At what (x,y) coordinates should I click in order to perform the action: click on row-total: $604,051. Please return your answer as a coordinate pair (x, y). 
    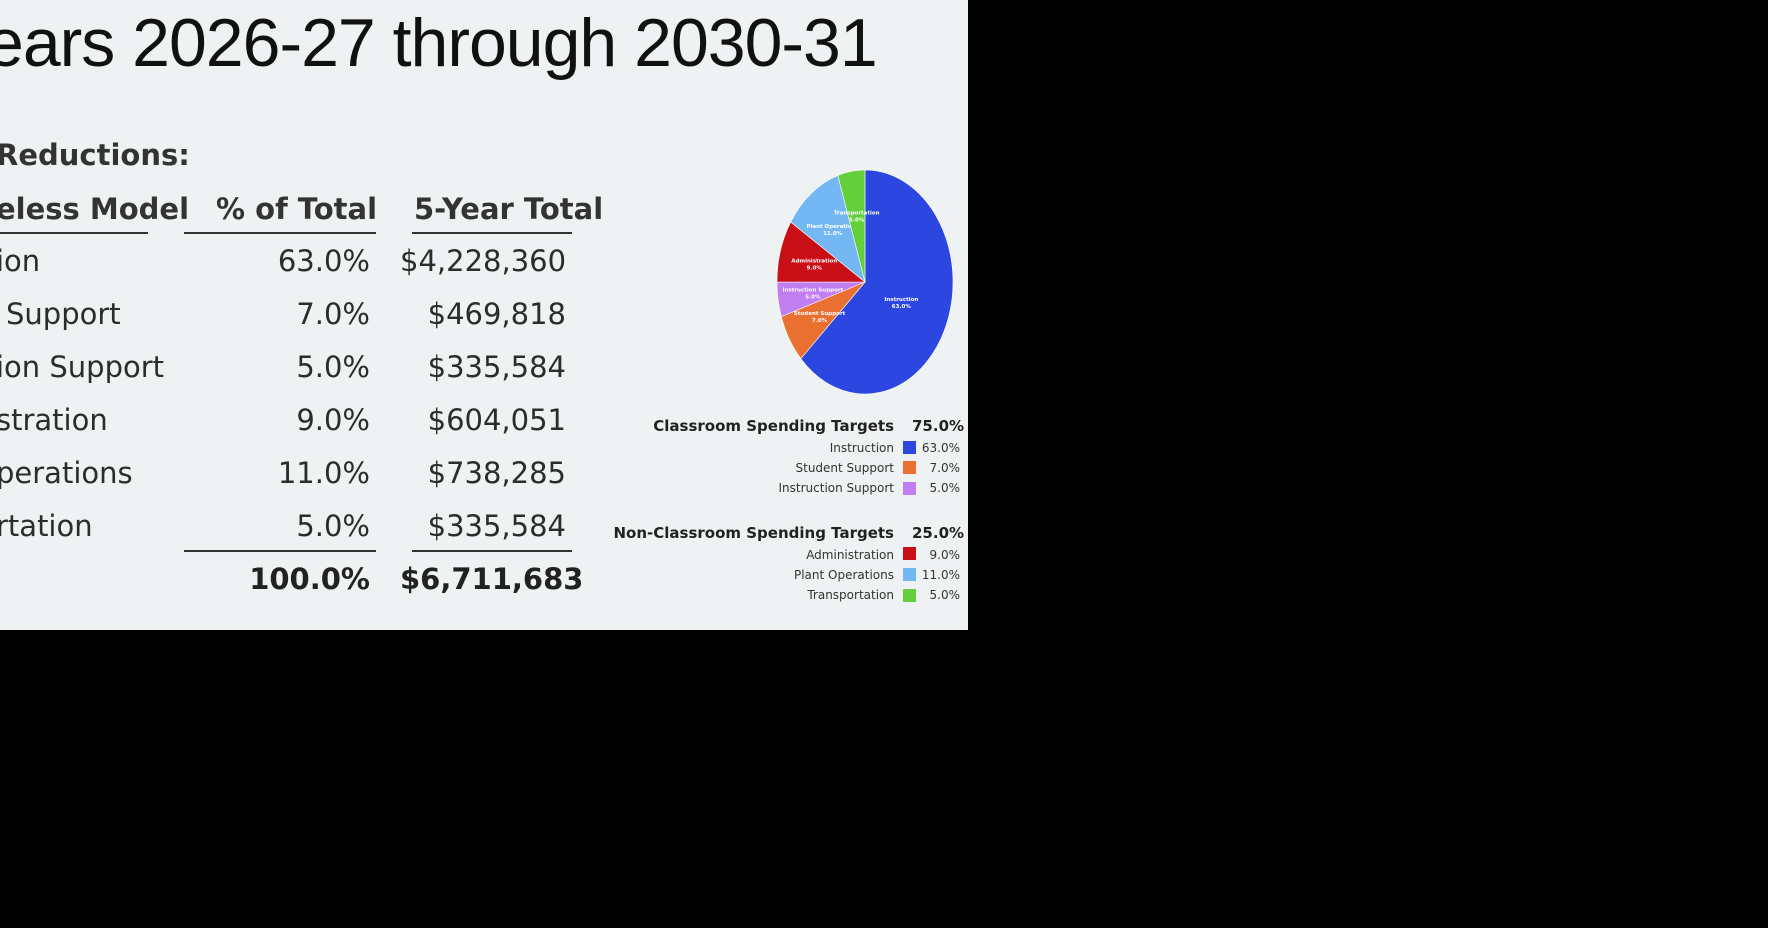
    Looking at the image, I should click on (496, 420).